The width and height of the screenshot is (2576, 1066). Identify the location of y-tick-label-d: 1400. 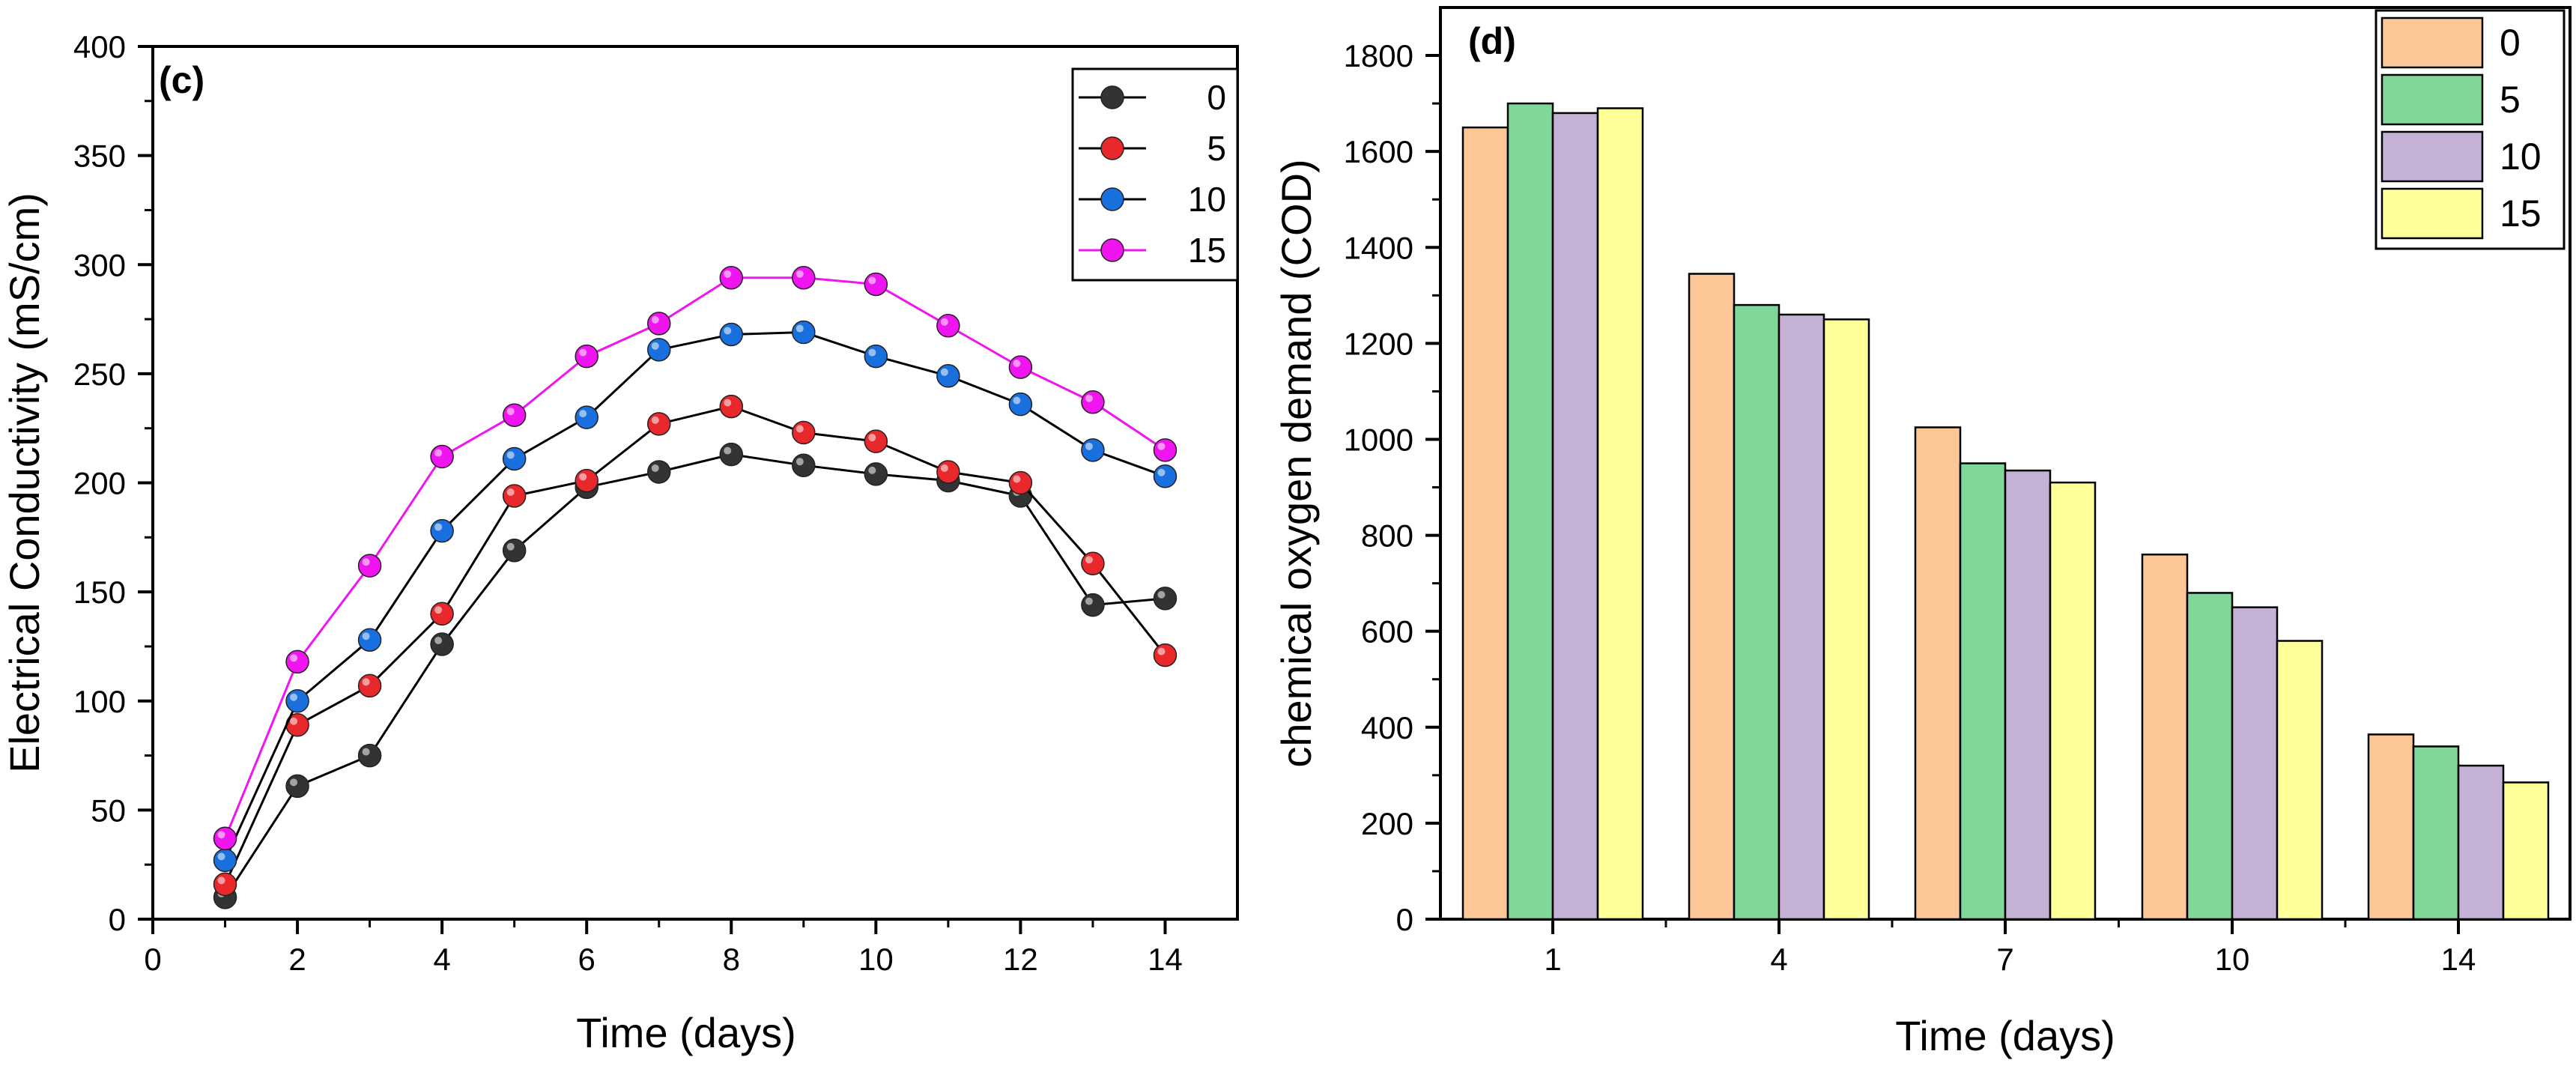
(1378, 248).